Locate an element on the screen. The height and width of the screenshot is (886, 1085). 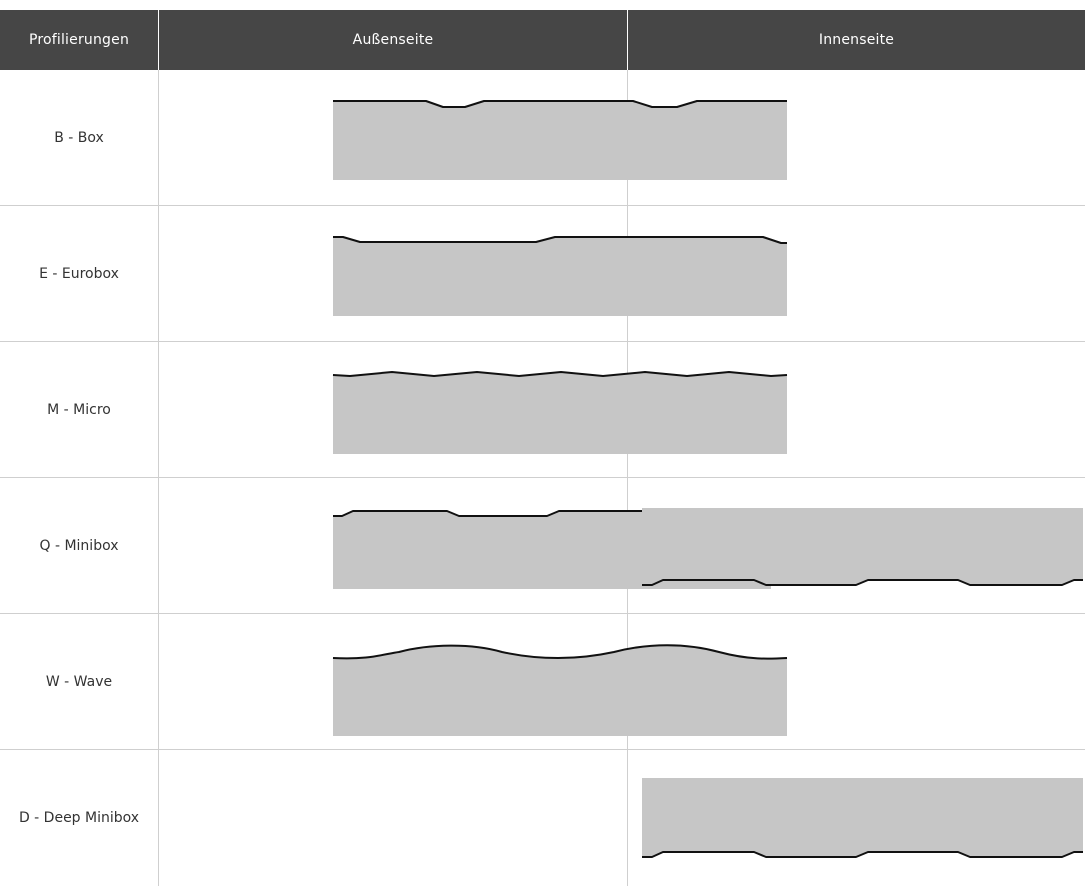
innen-cell-micro is located at coordinates (856, 409).